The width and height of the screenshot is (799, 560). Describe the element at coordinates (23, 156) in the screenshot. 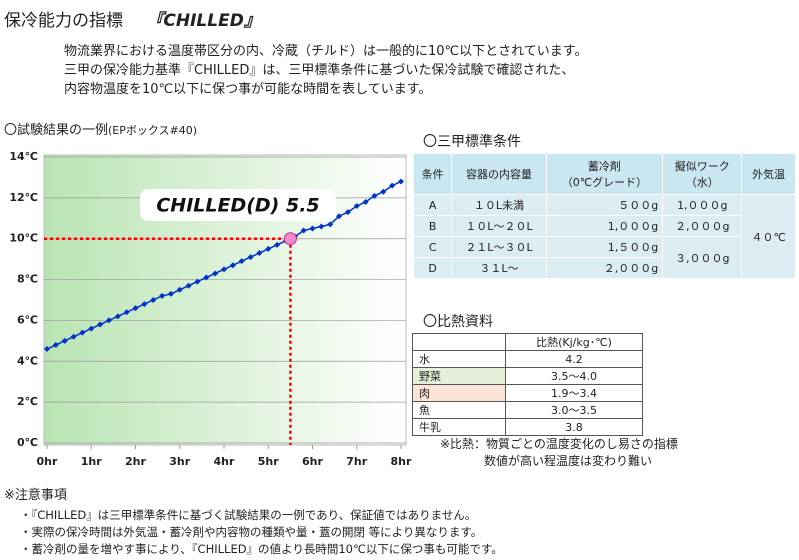

I see `y-tick-label: 14℃` at that location.